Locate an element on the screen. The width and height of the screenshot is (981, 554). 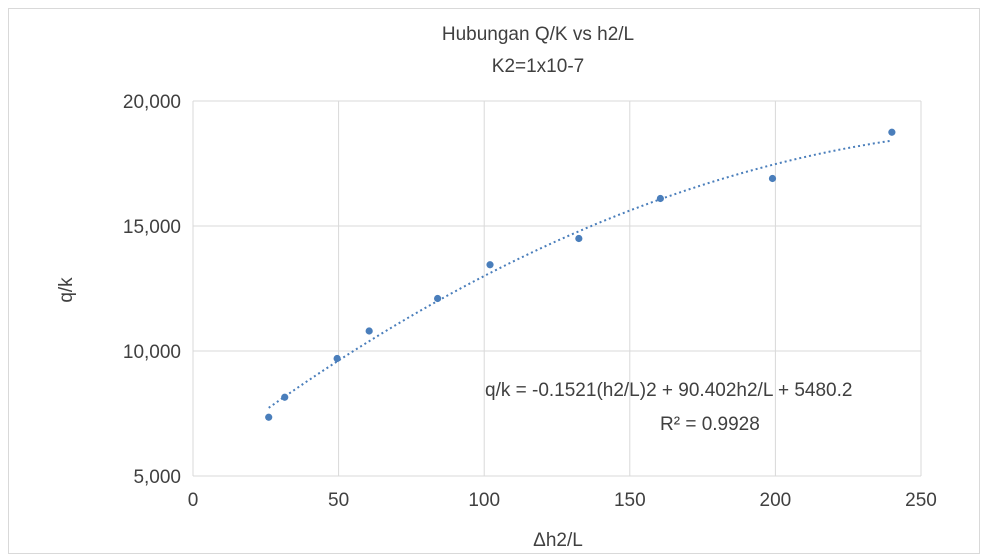
x-tick-label: 200 is located at coordinates (776, 500).